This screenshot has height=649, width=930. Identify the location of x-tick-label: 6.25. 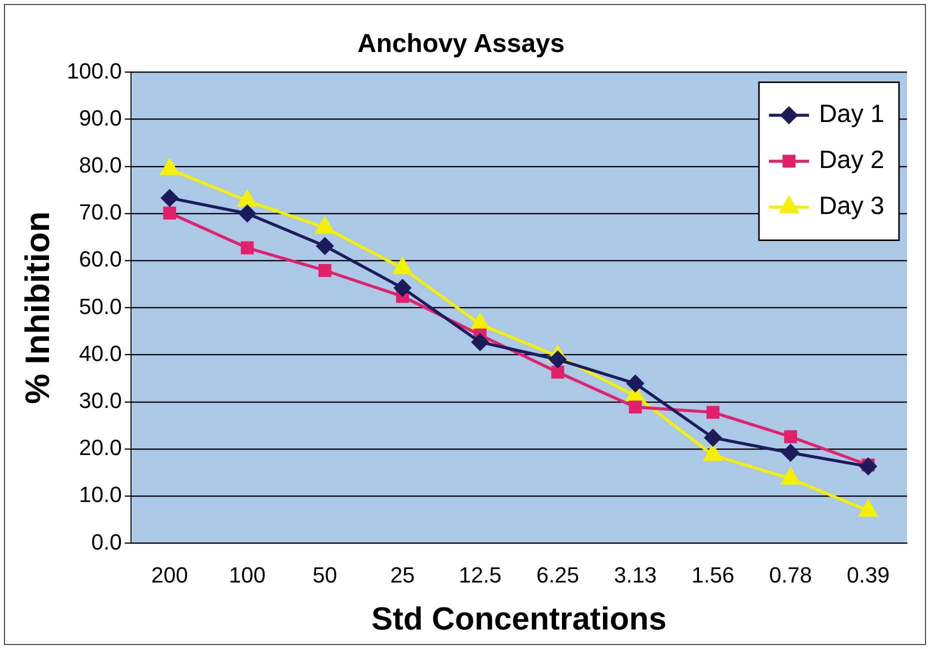
(558, 575).